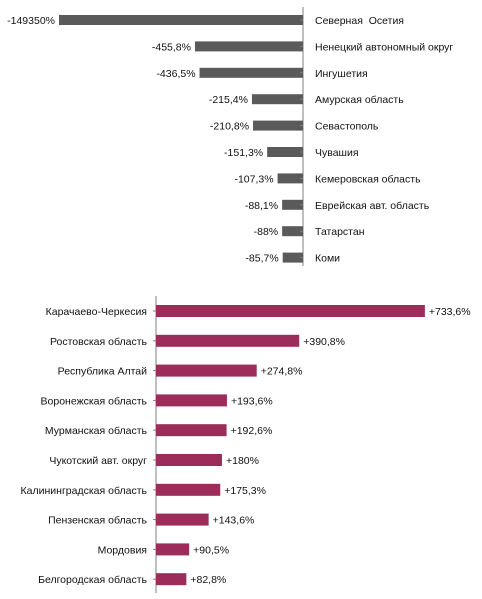  Describe the element at coordinates (171, 47) in the screenshot. I see `top-value-label: -455,8%` at that location.